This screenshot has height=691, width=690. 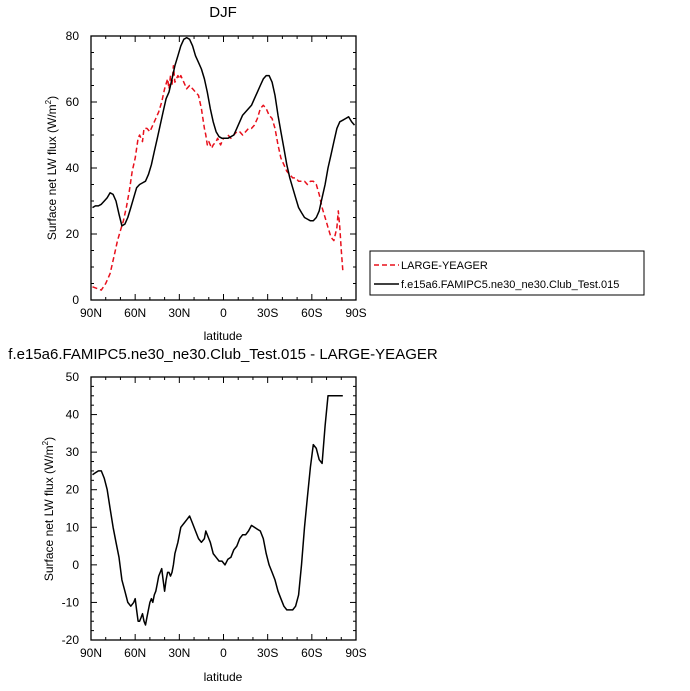 I want to click on top-plot-ytick-label: 20, so click(x=73, y=234).